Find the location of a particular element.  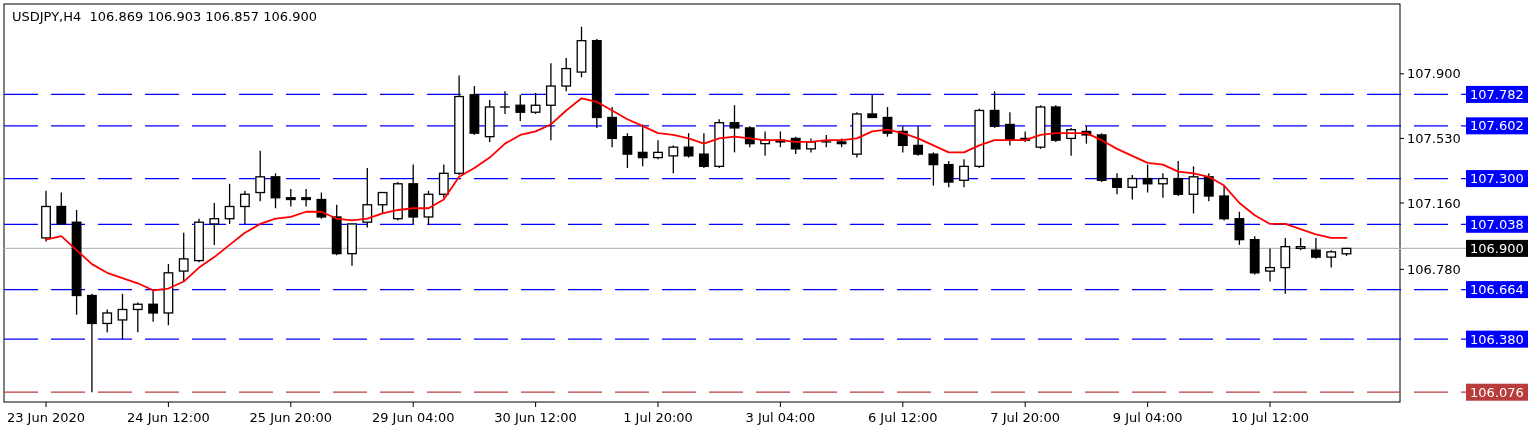

x-tick-label: 7 Jul 20:00 is located at coordinates (1025, 417).